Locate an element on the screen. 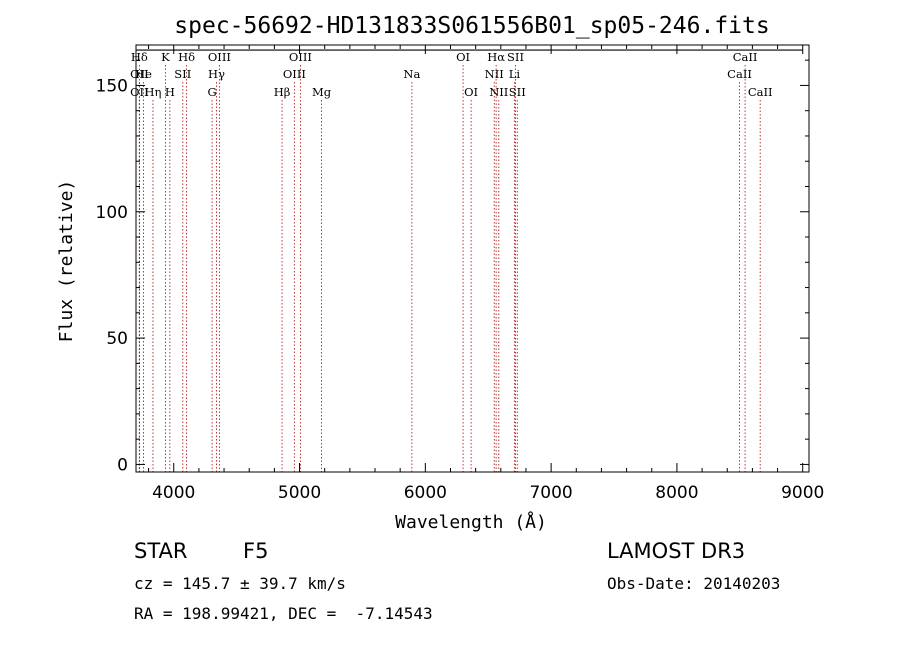  x-tick-label: 8000 is located at coordinates (676, 493).